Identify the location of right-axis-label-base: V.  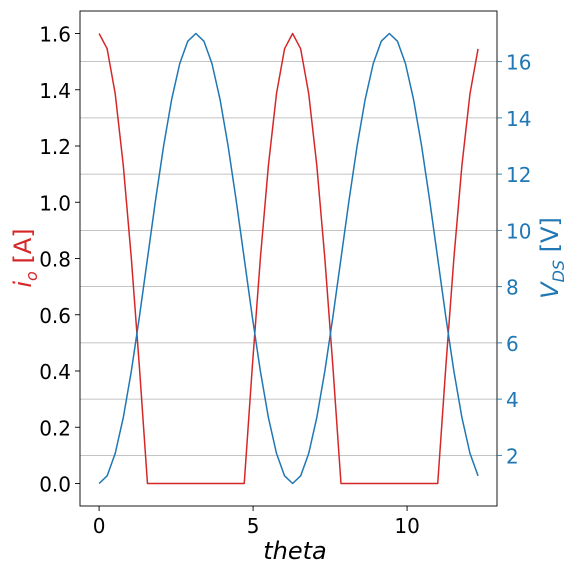
(550, 290).